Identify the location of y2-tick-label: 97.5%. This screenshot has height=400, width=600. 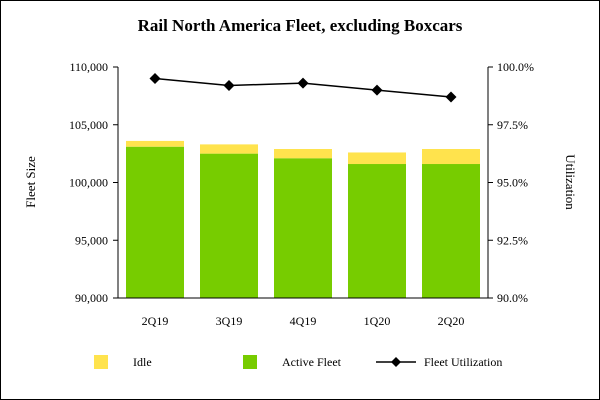
(512, 125).